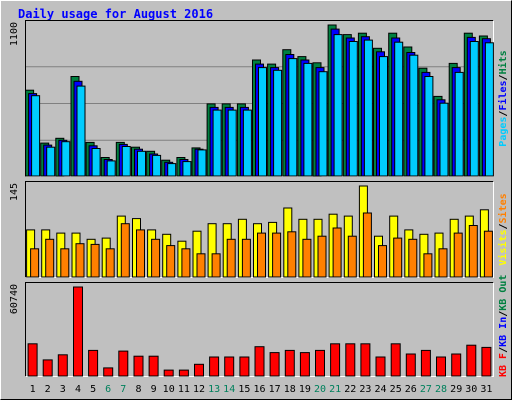 The height and width of the screenshot is (405, 512). What do you see at coordinates (63, 389) in the screenshot?
I see `x-tick-label: 3` at bounding box center [63, 389].